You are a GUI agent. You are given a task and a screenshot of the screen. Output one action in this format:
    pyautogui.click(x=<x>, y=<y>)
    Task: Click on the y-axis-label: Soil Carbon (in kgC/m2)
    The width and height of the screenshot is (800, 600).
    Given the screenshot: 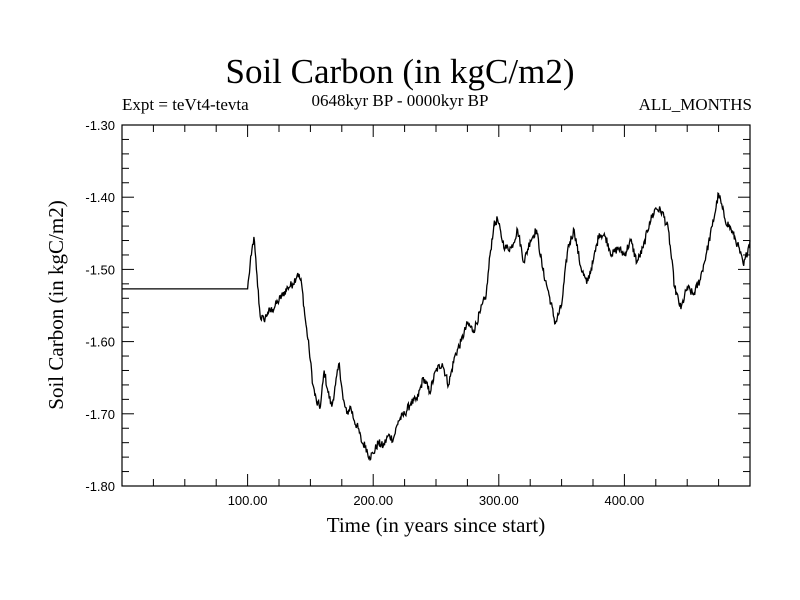 What is the action you would take?
    pyautogui.click(x=56, y=304)
    